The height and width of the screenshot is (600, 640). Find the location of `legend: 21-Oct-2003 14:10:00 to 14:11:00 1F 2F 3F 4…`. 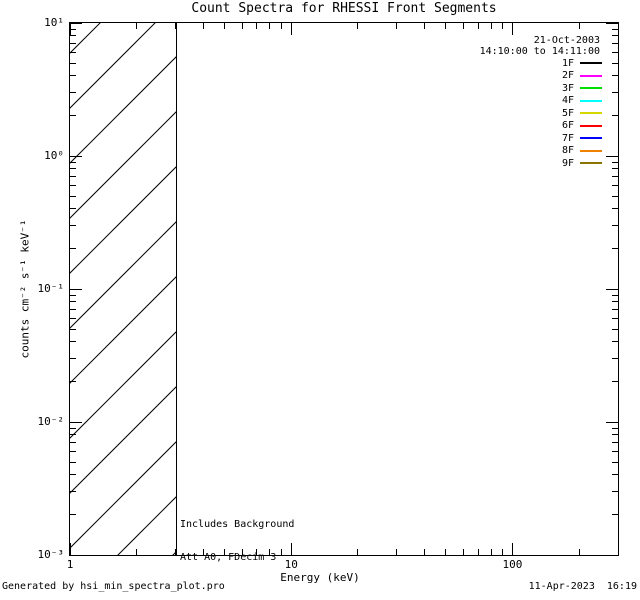

legend: 21-Oct-2003 14:10:00 to 14:11:00 1F 2F 3F 4… is located at coordinates (541, 102).